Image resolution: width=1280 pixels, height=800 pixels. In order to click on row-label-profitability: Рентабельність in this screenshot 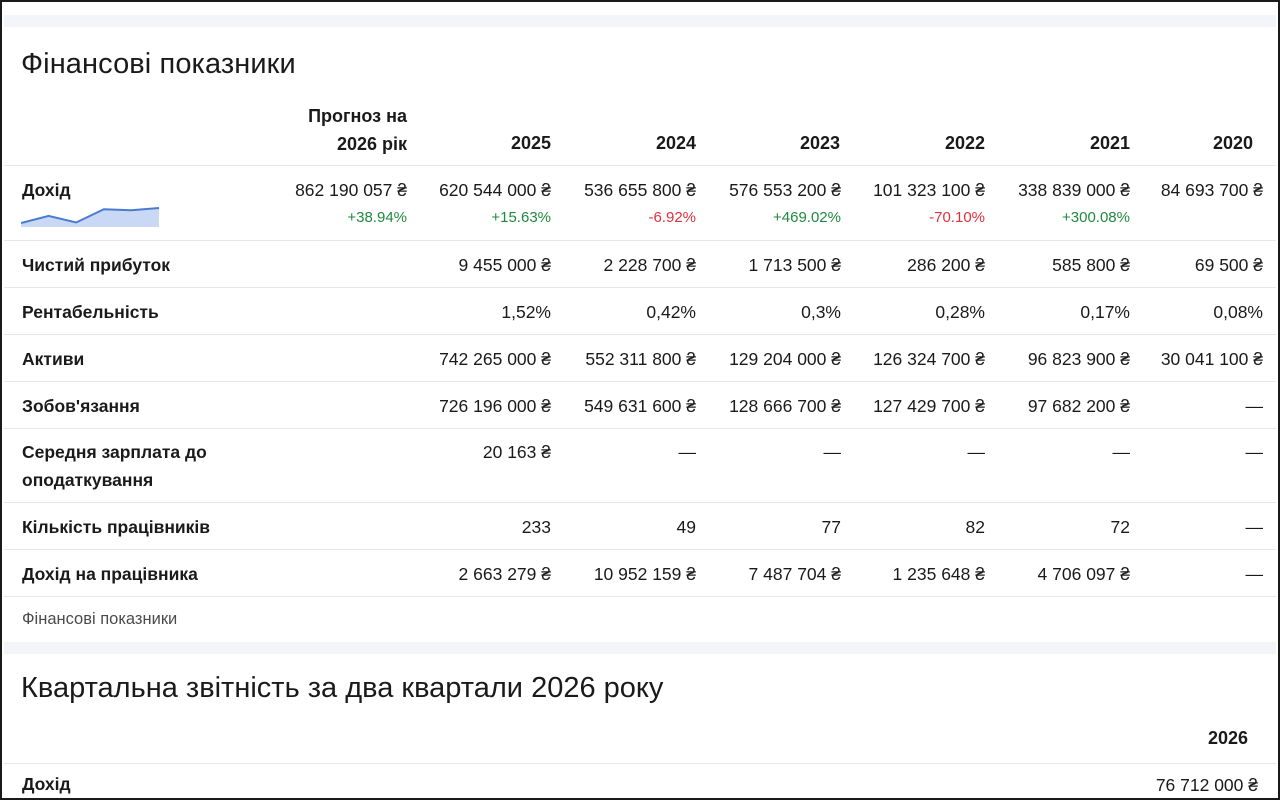, I will do `click(90, 312)`.